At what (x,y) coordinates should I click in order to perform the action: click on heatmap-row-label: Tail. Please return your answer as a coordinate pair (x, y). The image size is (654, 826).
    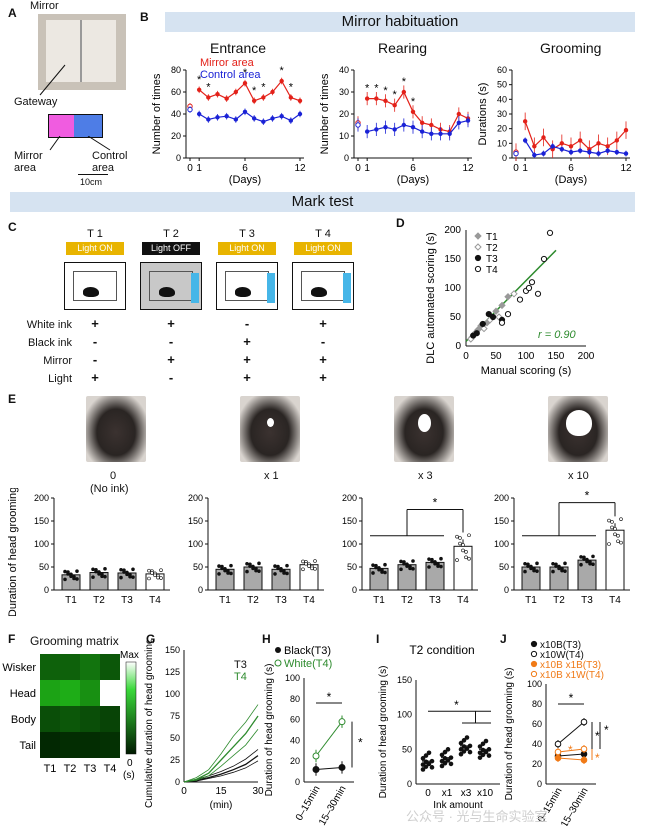
    Looking at the image, I should click on (27, 746).